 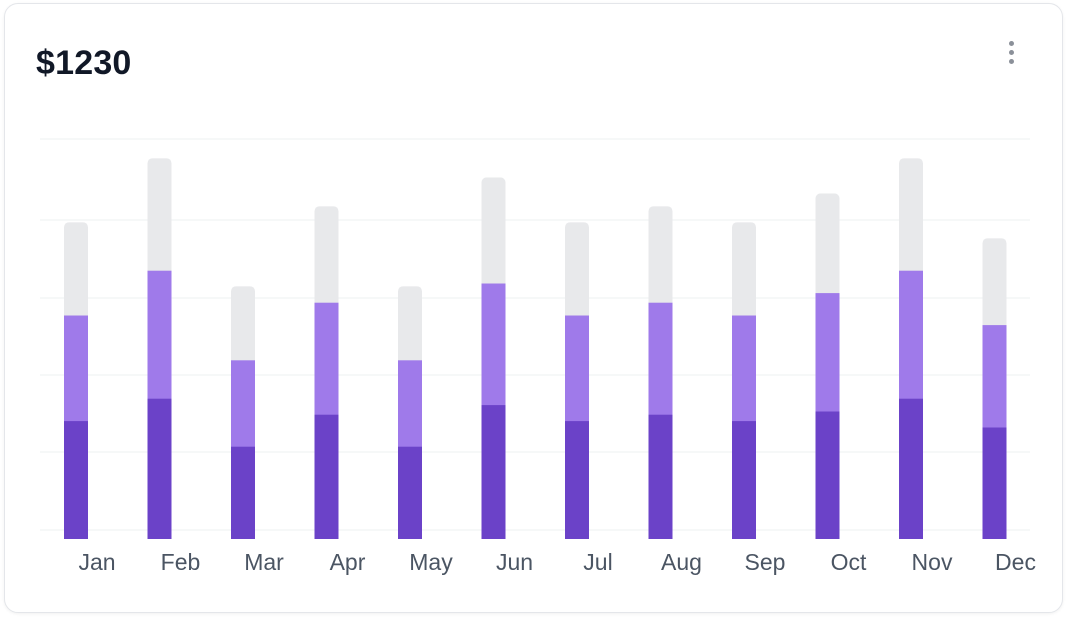 I want to click on bar-mar, so click(x=243, y=412).